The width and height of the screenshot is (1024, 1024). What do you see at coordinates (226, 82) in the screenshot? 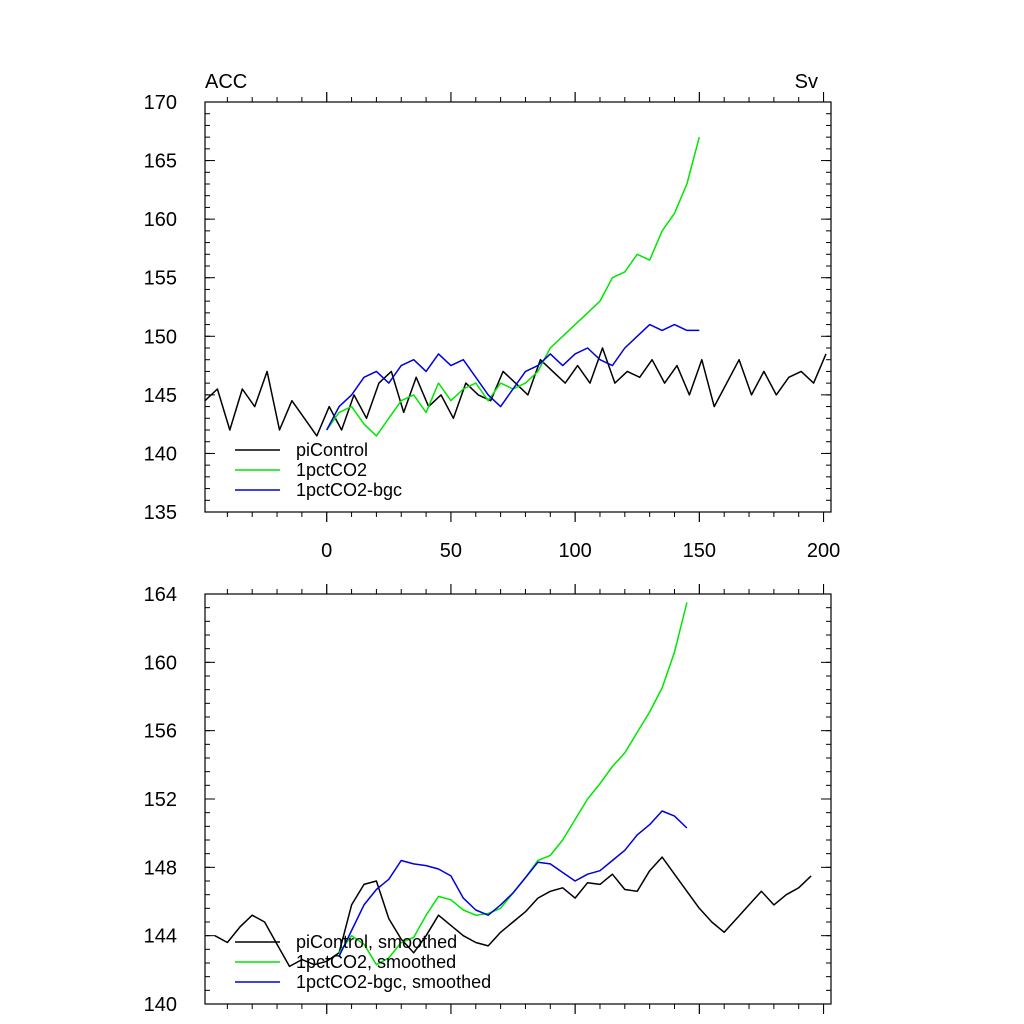
I see `chart-left-title: ACC` at bounding box center [226, 82].